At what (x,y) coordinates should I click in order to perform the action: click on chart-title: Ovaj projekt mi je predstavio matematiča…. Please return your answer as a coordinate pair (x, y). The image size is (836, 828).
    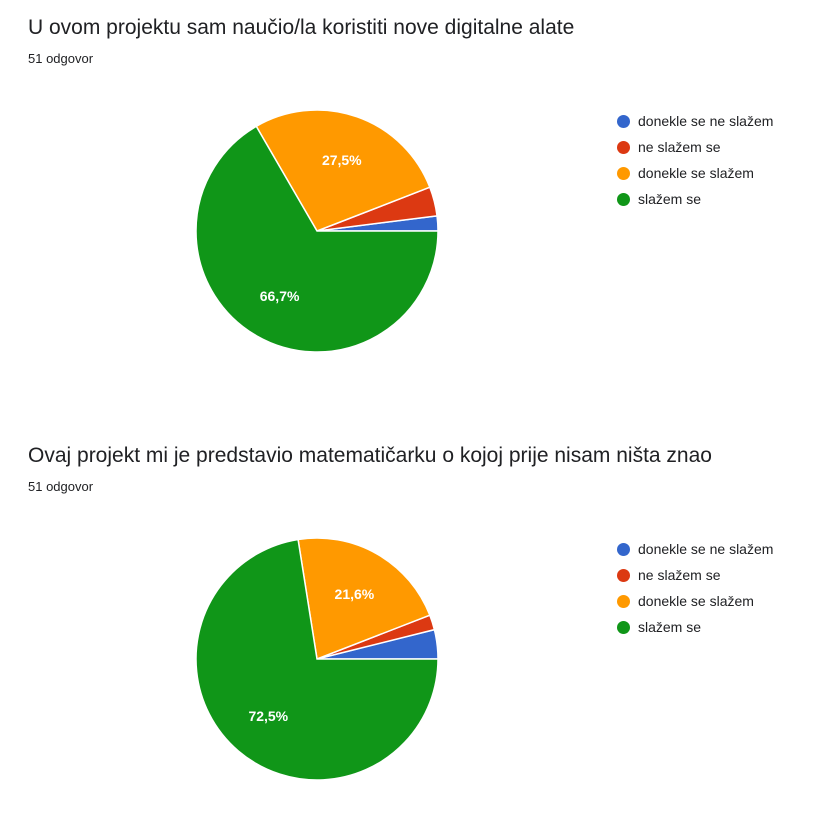
    Looking at the image, I should click on (370, 455).